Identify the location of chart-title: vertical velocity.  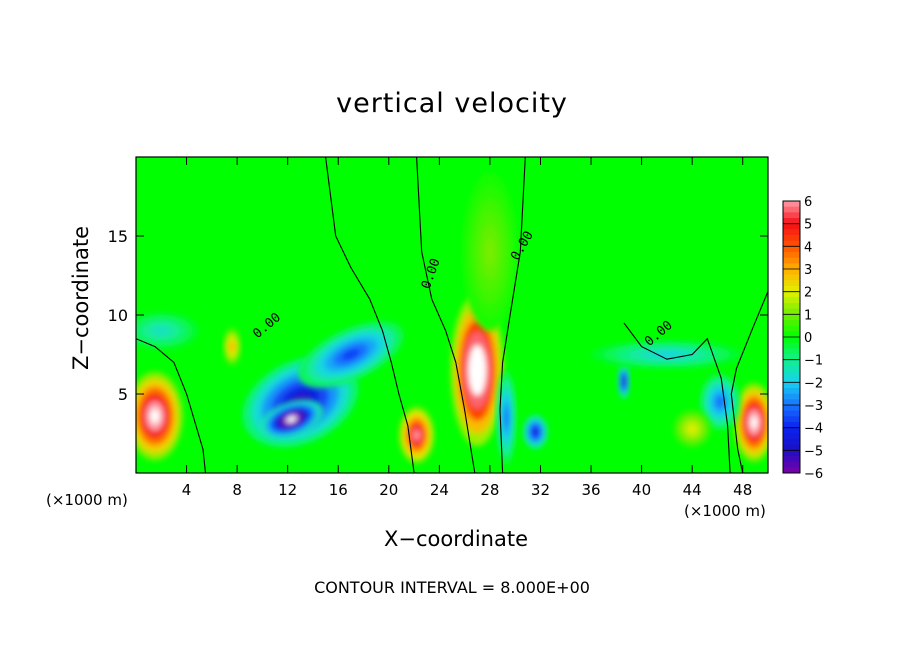
(452, 103).